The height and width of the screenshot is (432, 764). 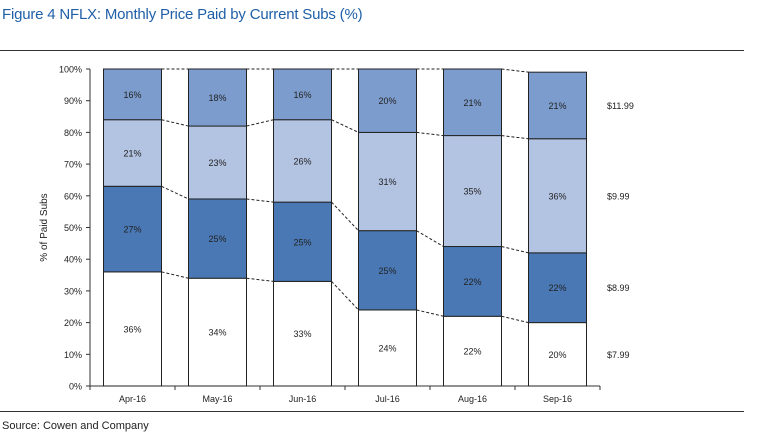 I want to click on legend-label: $9.99, so click(x=618, y=196).